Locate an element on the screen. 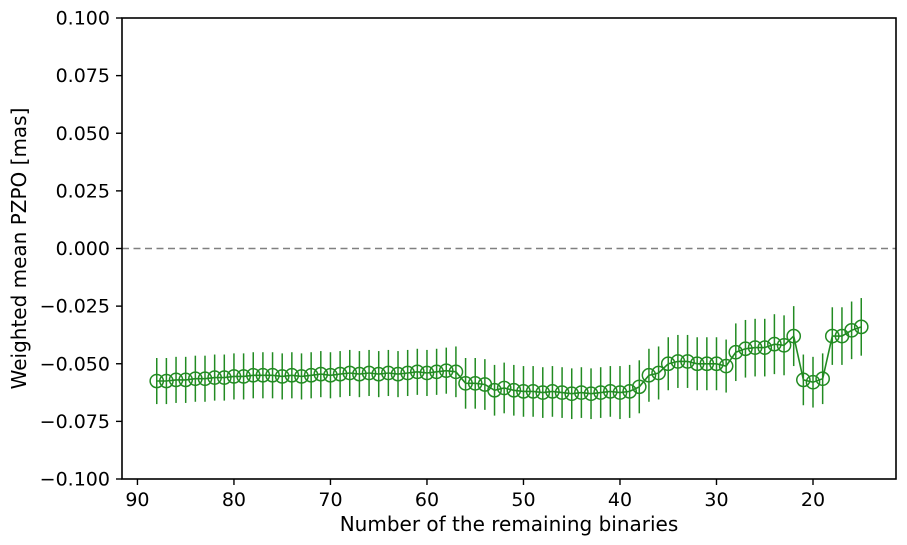 Image resolution: width=907 pixels, height=545 pixels. y-axis-label: Weighted mean PZPO [mas] is located at coordinates (19, 249).